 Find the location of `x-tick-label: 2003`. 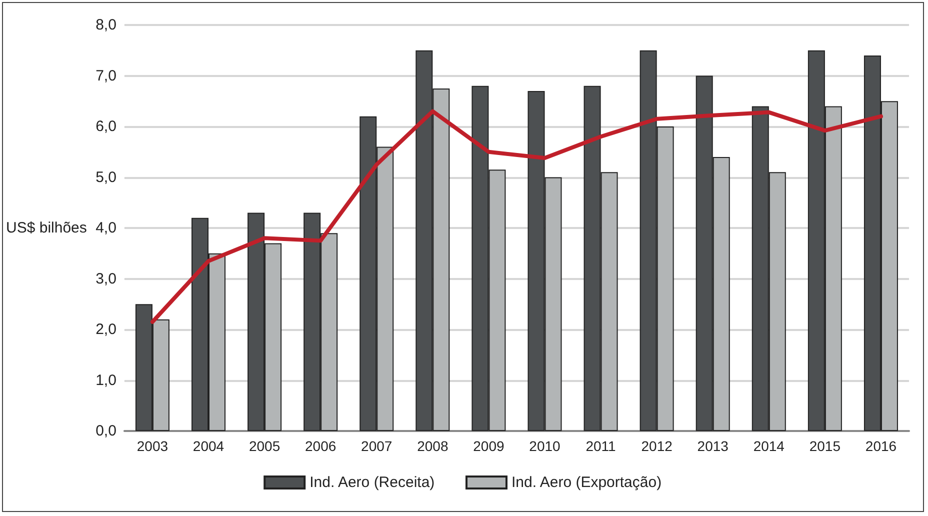

x-tick-label: 2003 is located at coordinates (152, 446).